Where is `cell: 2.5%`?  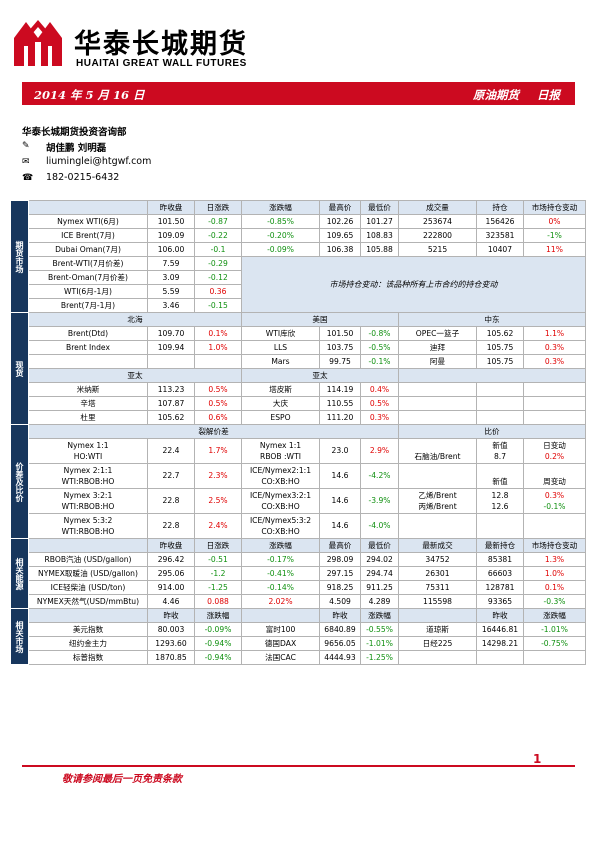
cell: 2.5% is located at coordinates (218, 501).